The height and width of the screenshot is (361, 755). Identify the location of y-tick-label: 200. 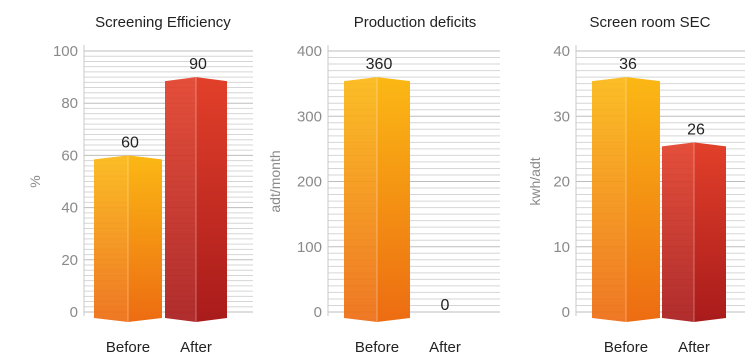
(309, 182).